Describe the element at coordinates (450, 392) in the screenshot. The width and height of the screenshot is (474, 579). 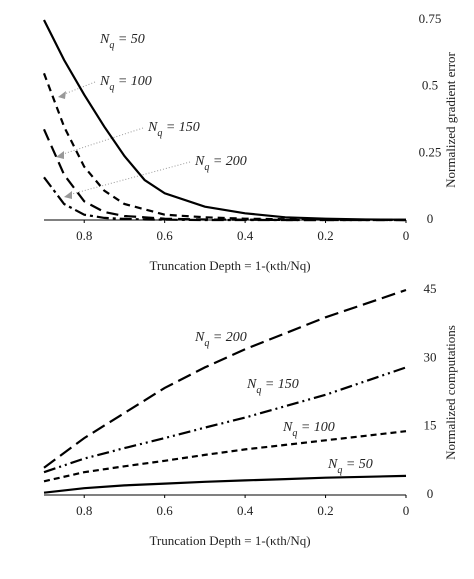
I see `y-axis-label: Normalized computations` at that location.